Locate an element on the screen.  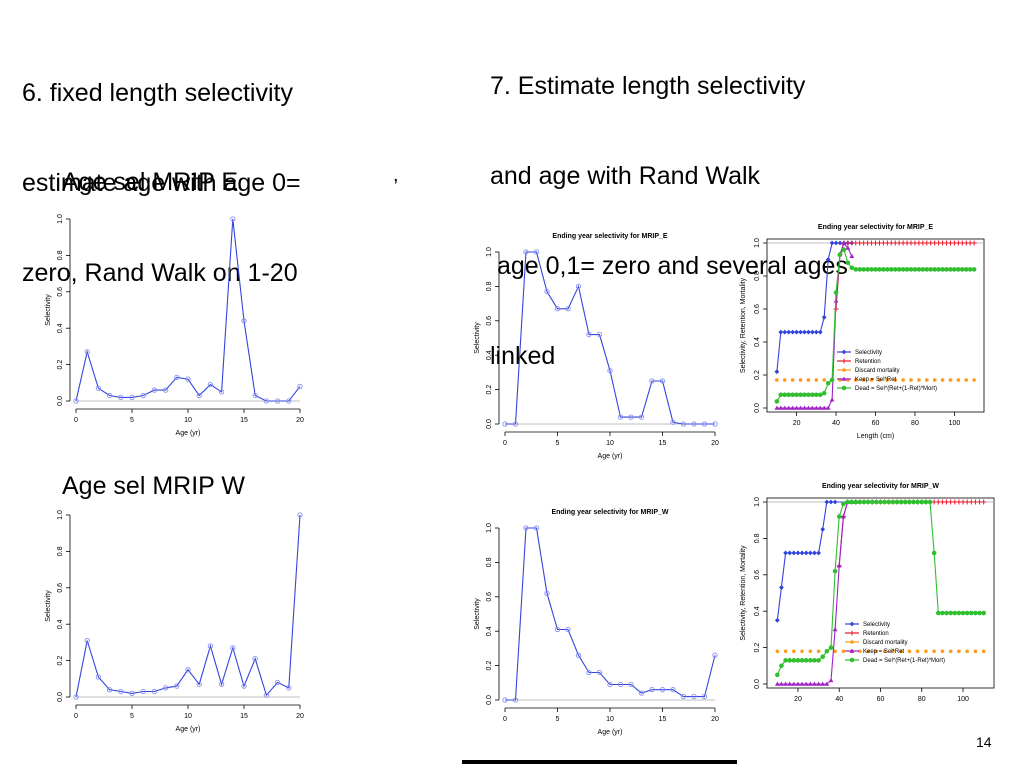
y-axis-label: Selectivity is located at coordinates (477, 614).